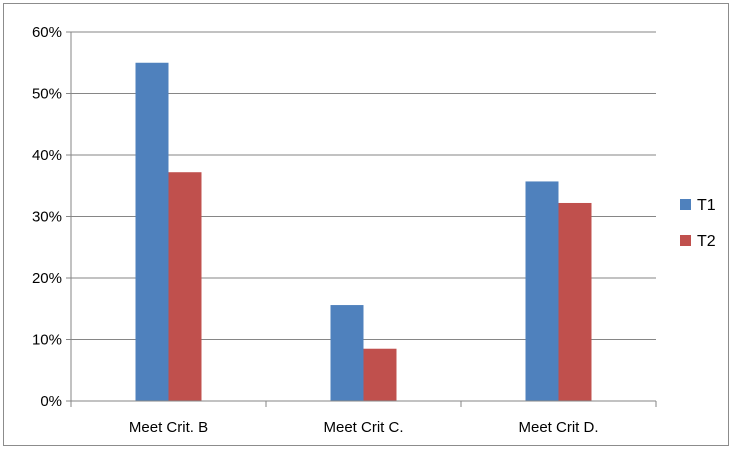 The height and width of the screenshot is (452, 734). Describe the element at coordinates (47, 155) in the screenshot. I see `y-tick-label: 40%` at that location.